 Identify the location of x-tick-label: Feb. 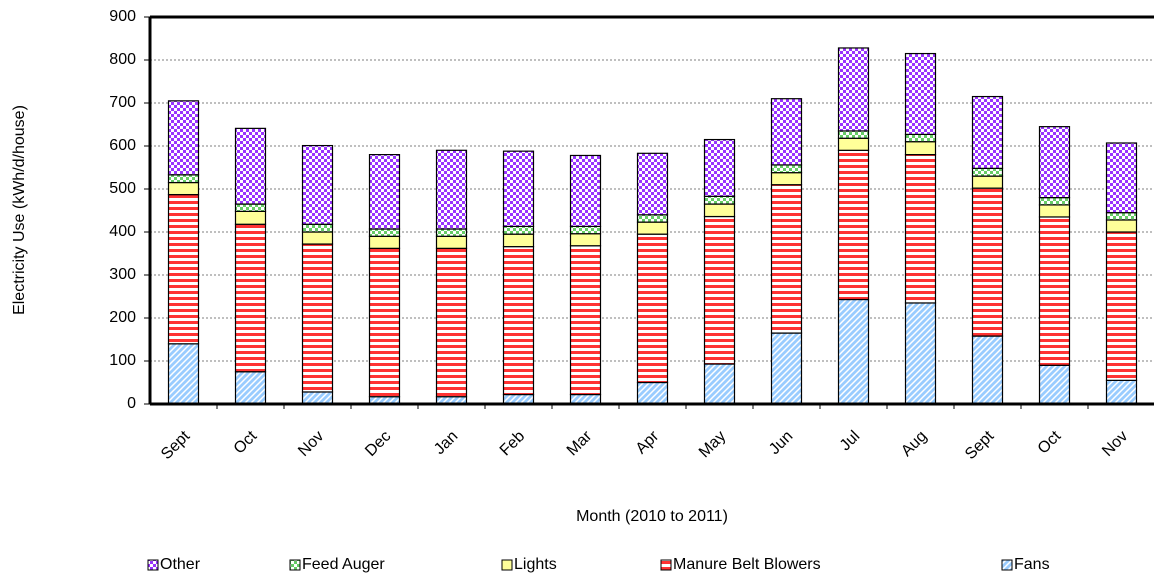
(513, 444).